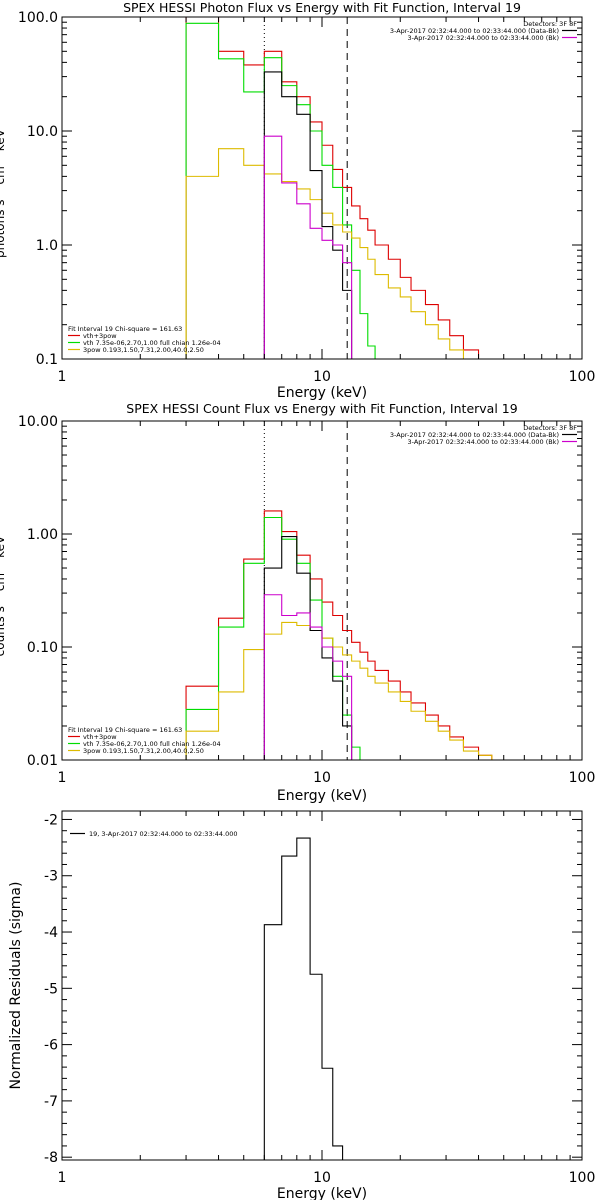  I want to click on y-tick-label: 0.10, so click(42, 648).